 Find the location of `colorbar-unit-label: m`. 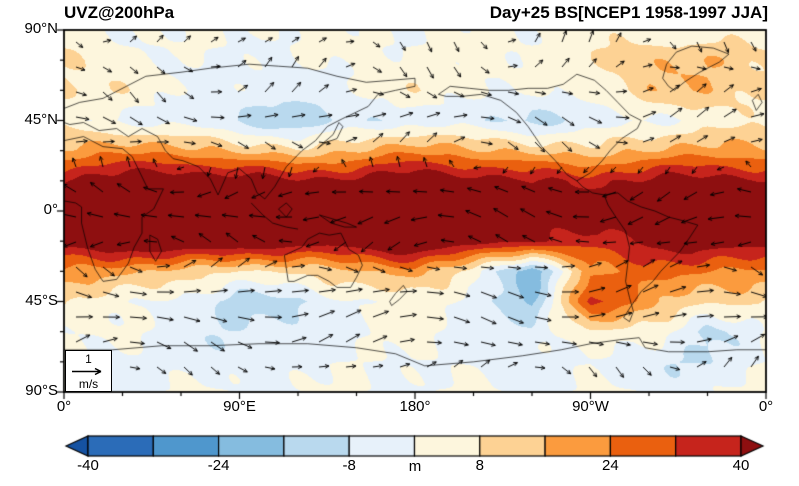

colorbar-unit-label: m is located at coordinates (415, 466).